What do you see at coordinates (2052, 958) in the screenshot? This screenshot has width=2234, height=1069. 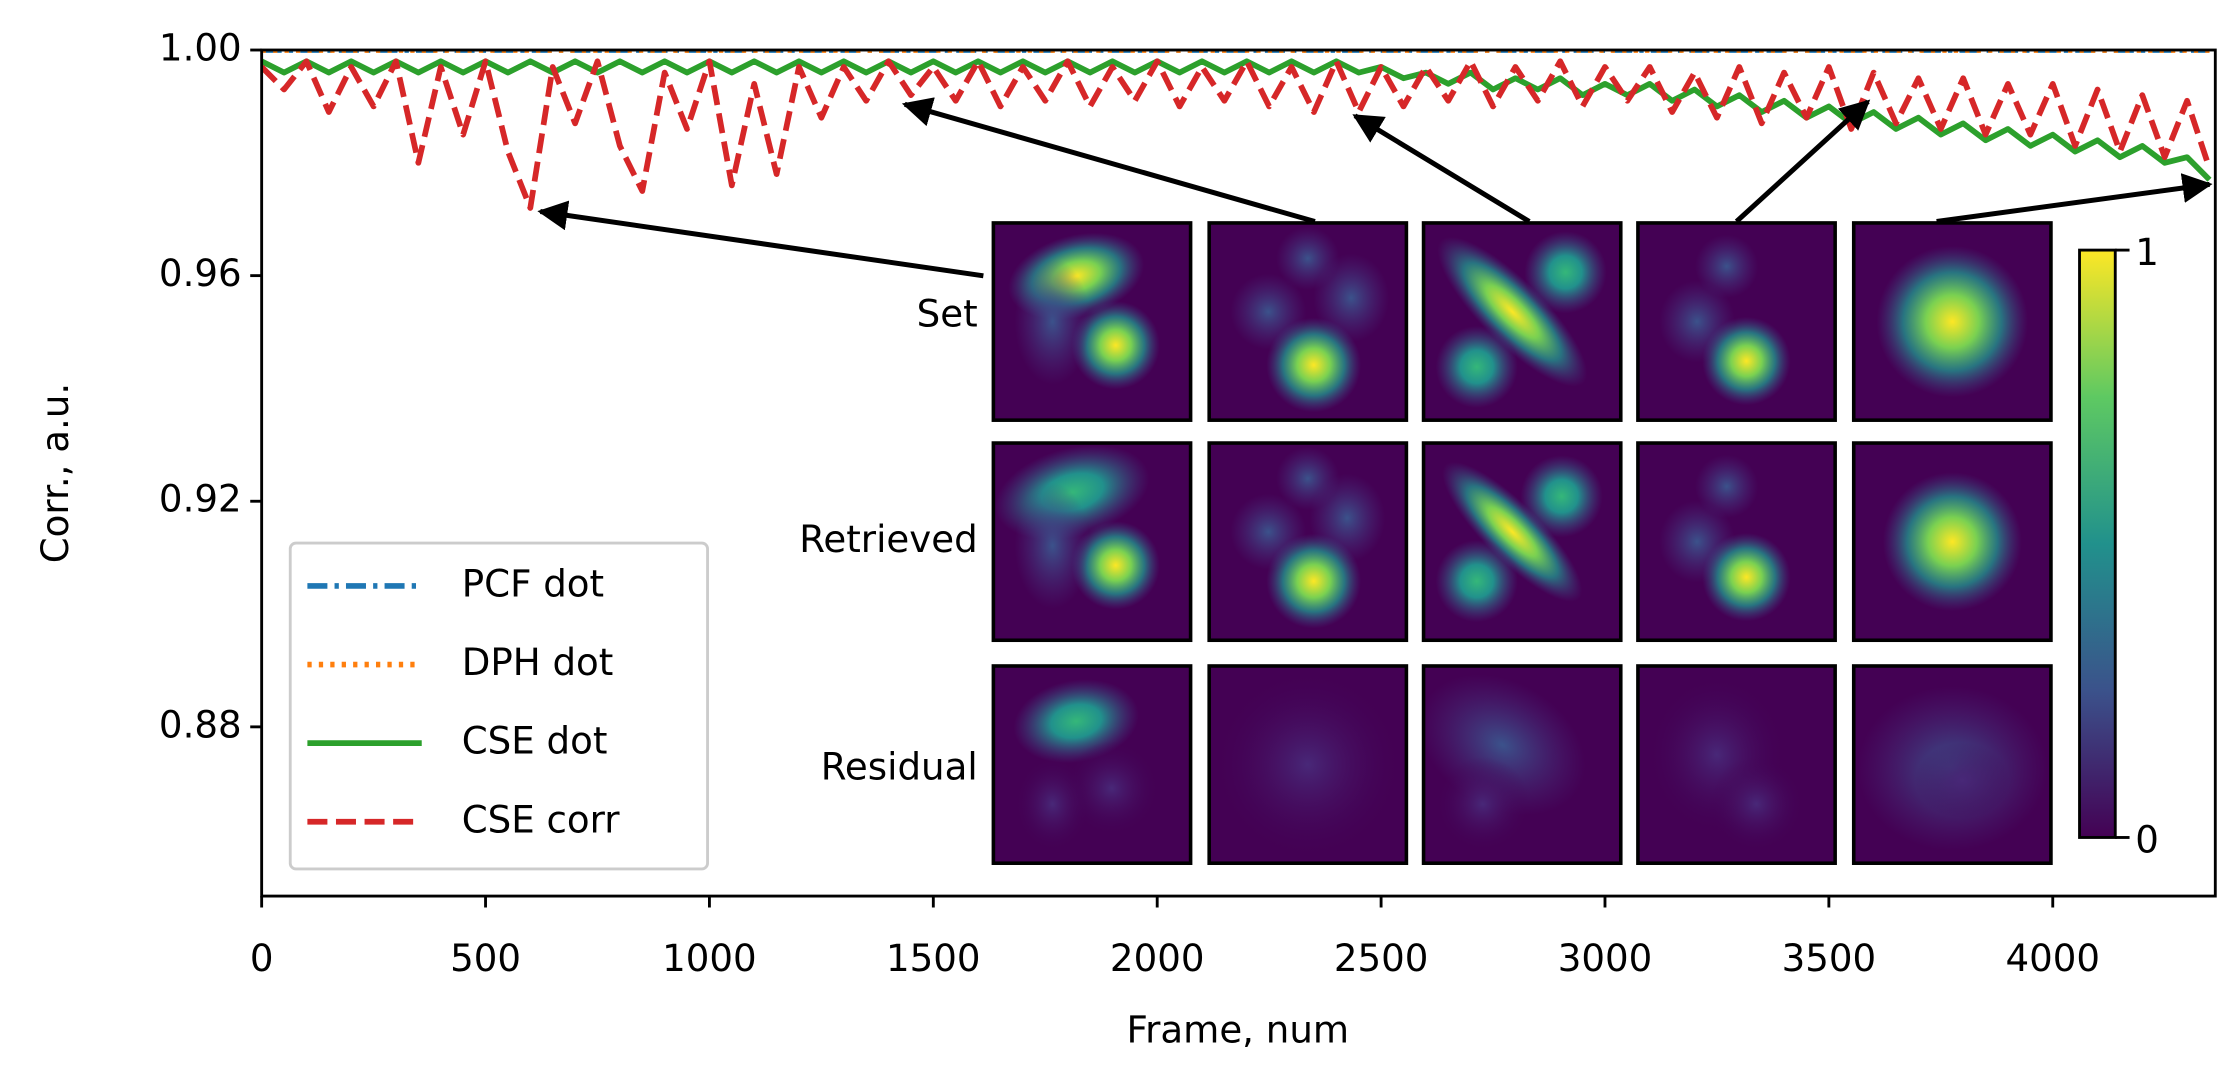 I see `x-tick-label: 4000` at bounding box center [2052, 958].